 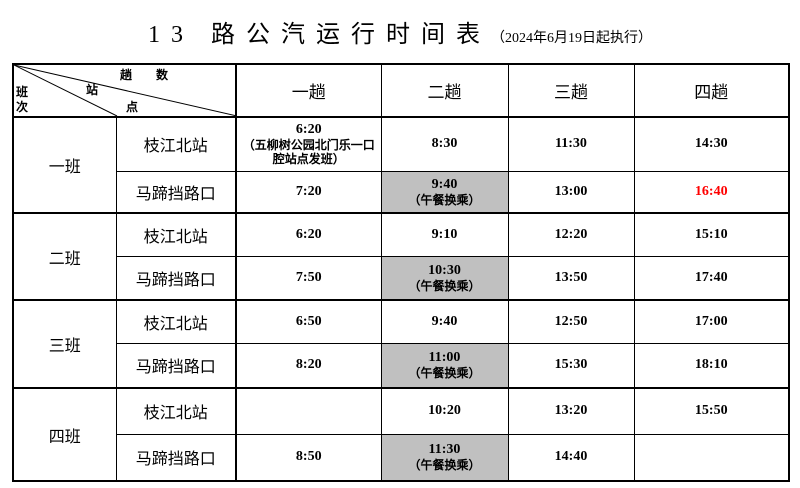 I want to click on departure-time: 12:50, so click(x=571, y=321).